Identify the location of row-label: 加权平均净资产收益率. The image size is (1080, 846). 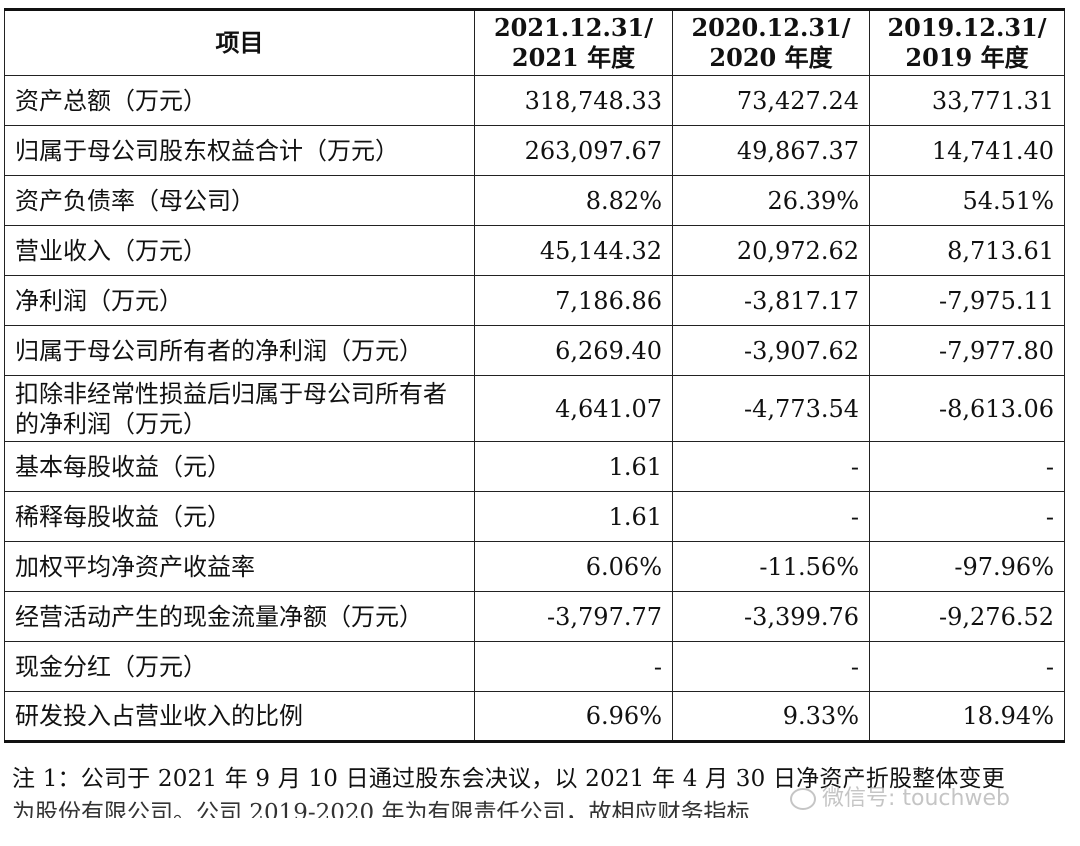
(239, 566).